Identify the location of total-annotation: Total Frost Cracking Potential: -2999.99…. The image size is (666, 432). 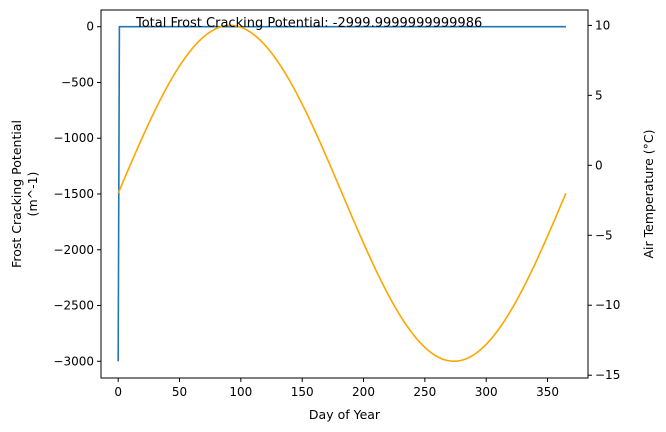
(308, 23).